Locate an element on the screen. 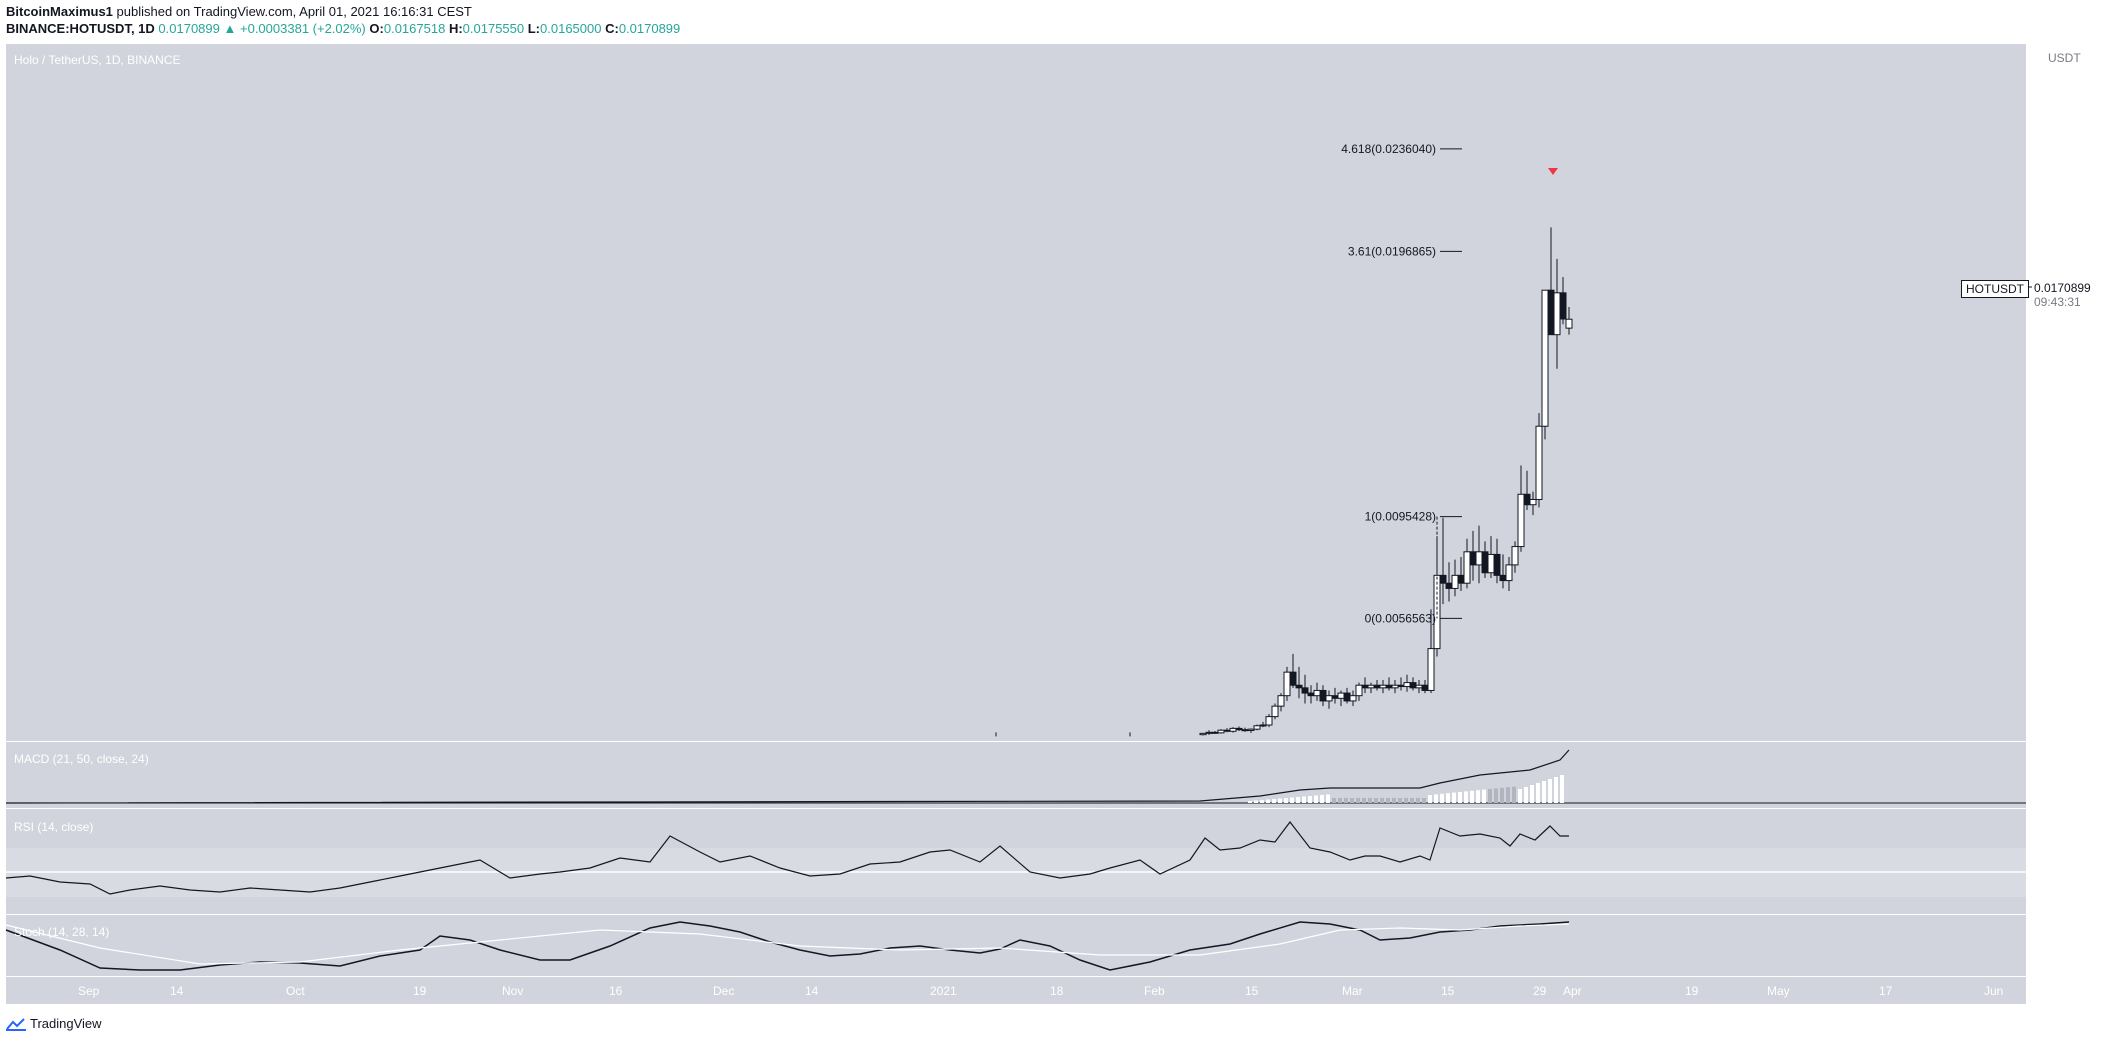 The height and width of the screenshot is (1041, 2107). price-label: 0.0170899 09:43:31 is located at coordinates (2062, 295).